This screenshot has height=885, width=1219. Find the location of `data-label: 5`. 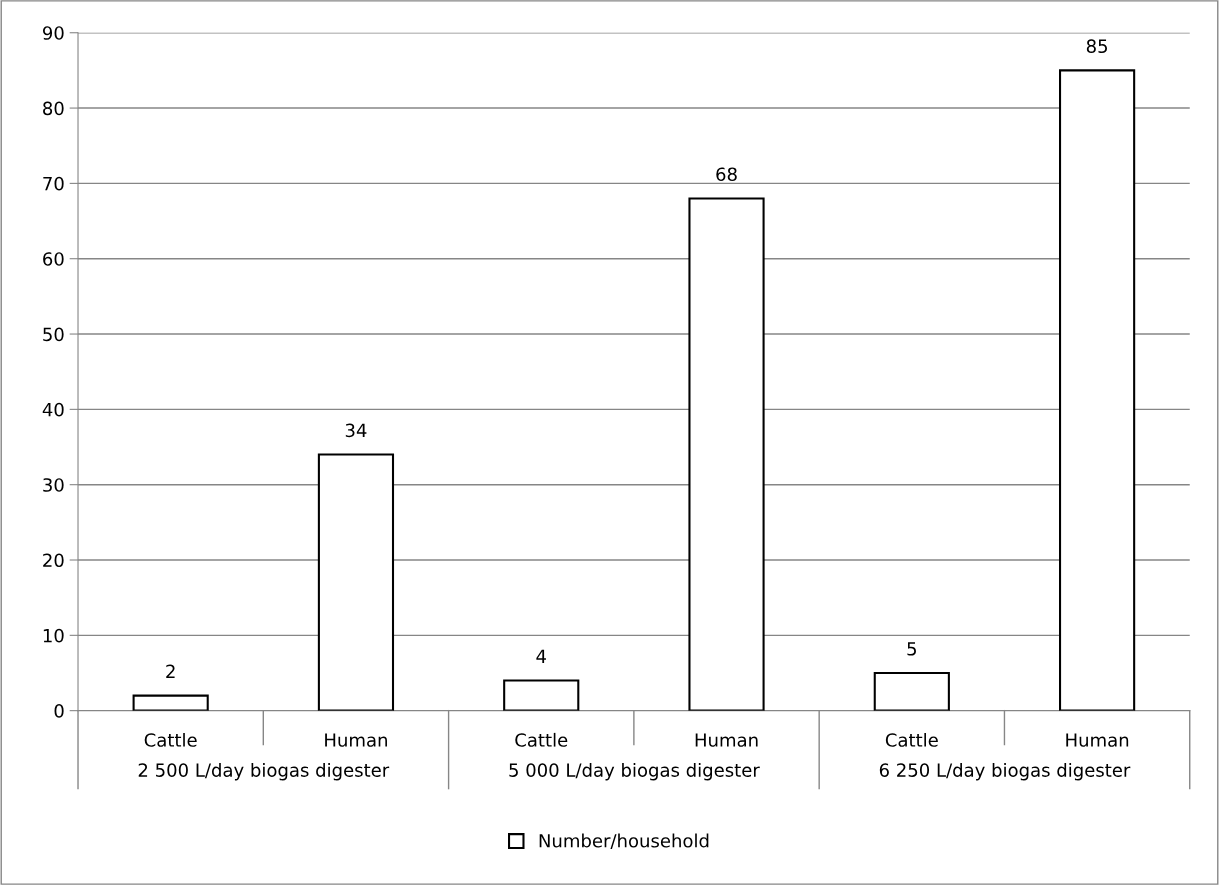

data-label: 5 is located at coordinates (911, 649).